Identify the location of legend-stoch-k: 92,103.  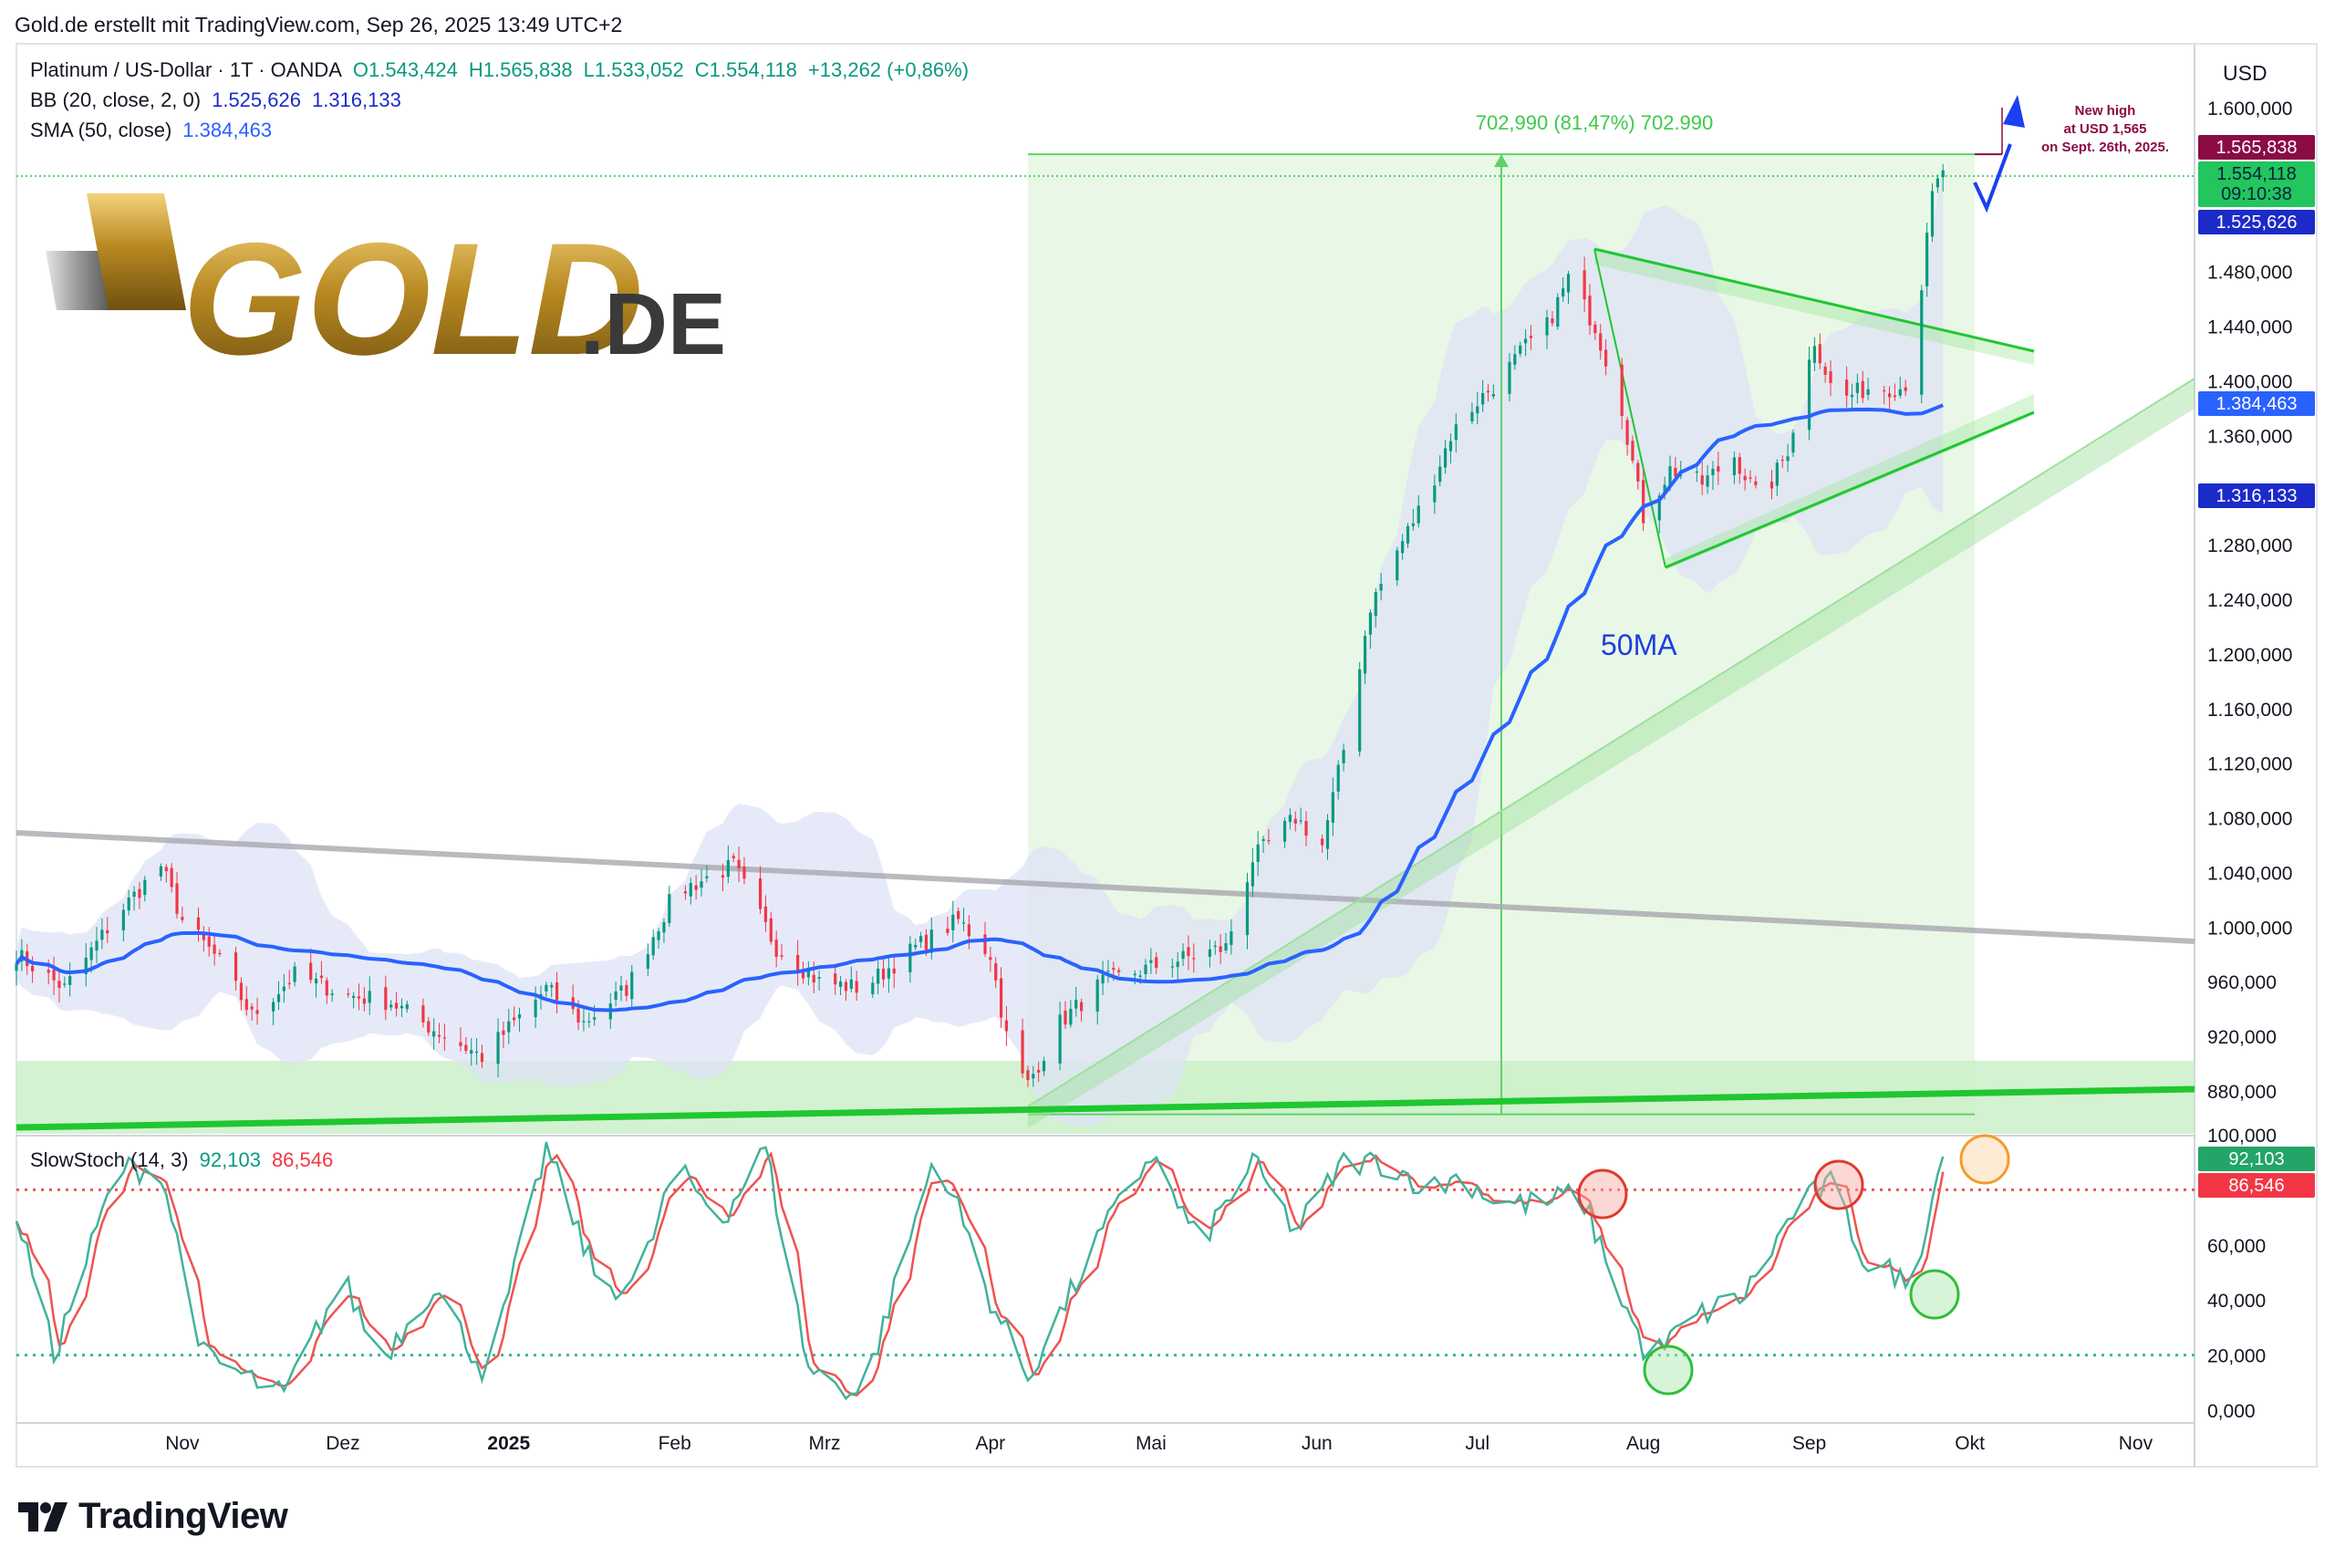
(230, 1159).